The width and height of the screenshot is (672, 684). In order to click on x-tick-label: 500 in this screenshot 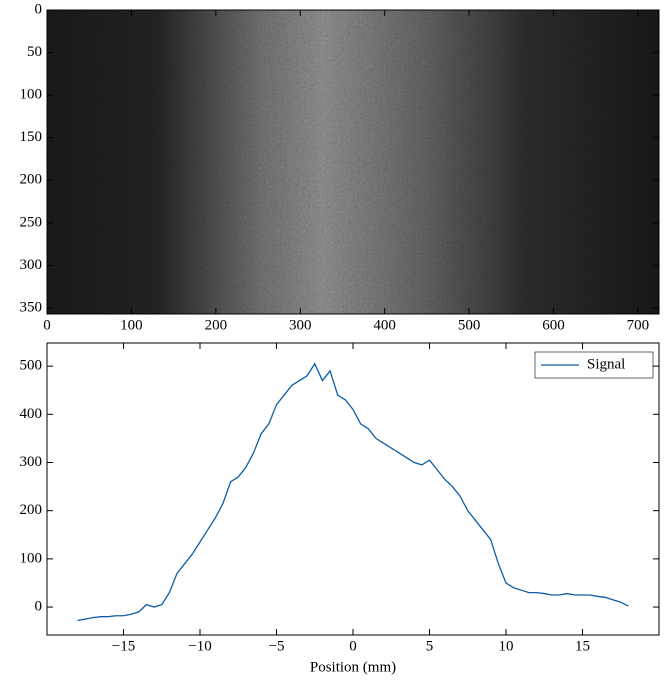, I will do `click(469, 325)`.